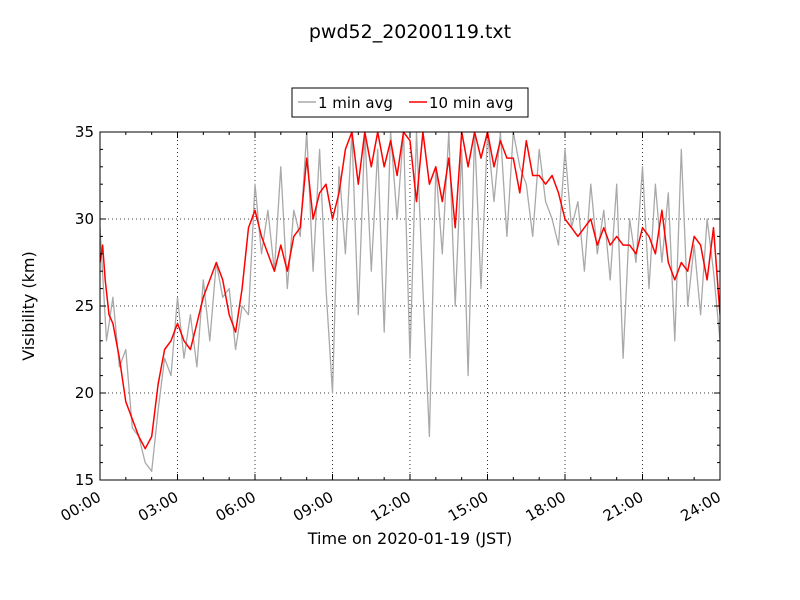 This screenshot has width=800, height=600. I want to click on legend-label-10min: 10 min avg, so click(471, 103).